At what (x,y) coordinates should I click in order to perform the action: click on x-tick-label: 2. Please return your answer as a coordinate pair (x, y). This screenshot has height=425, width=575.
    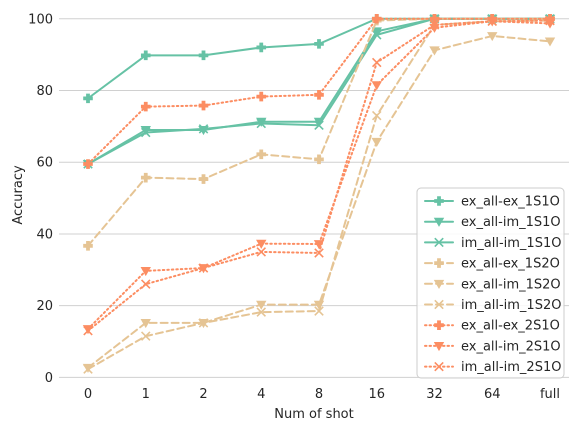
    Looking at the image, I should click on (203, 394).